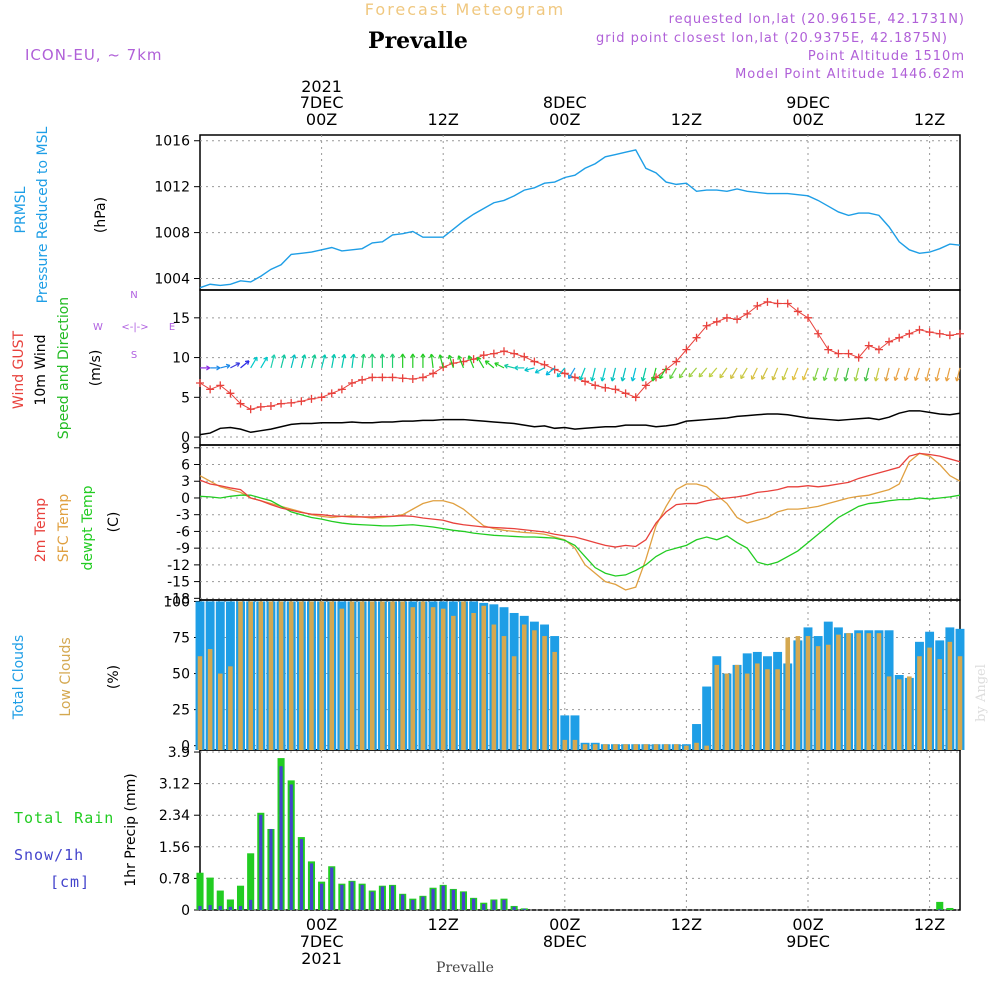 The image size is (1000, 1000). What do you see at coordinates (580, 423) in the screenshot?
I see `wind-speed-line` at bounding box center [580, 423].